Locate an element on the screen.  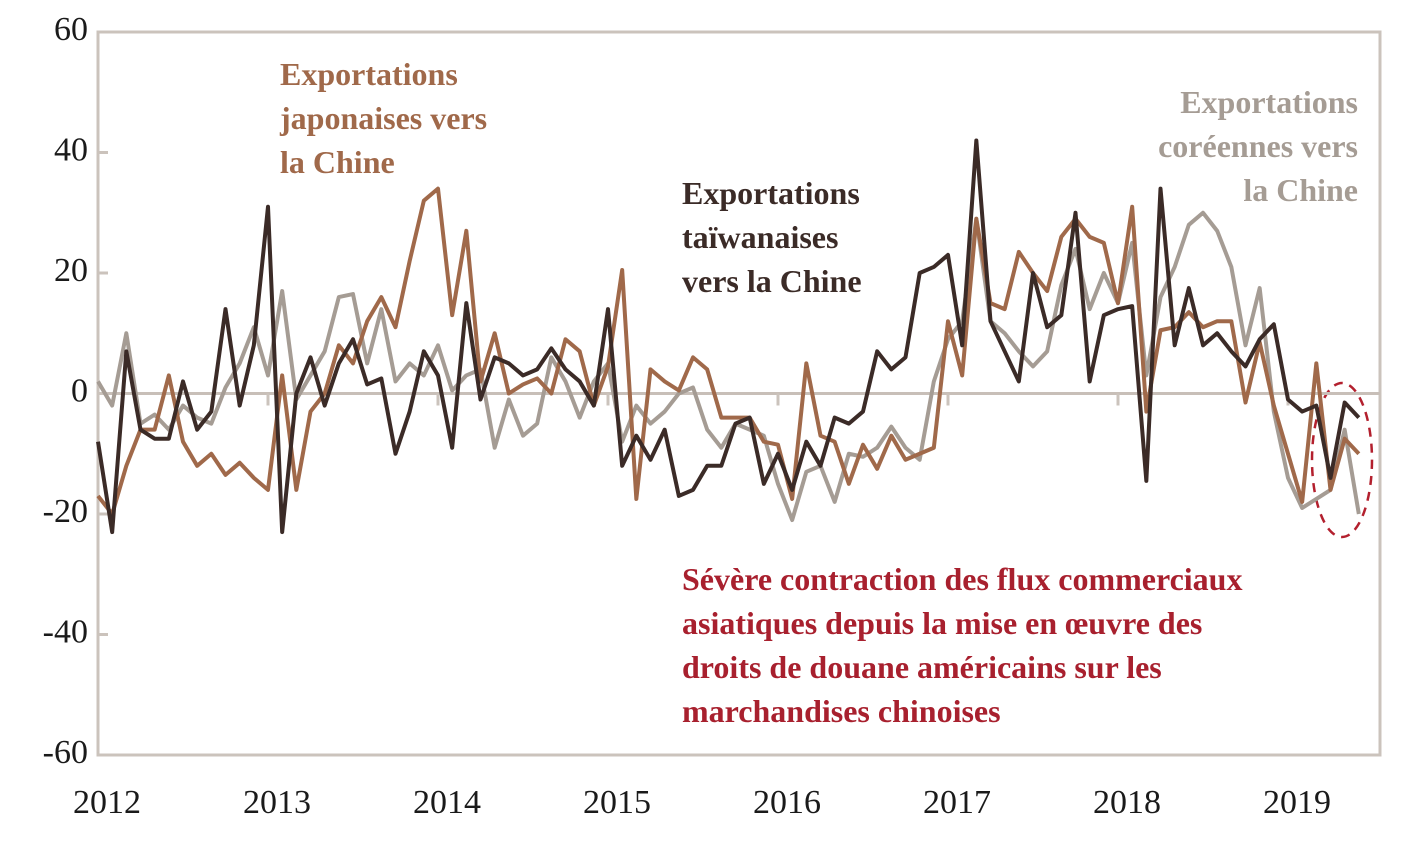
y-tick-label: 0 is located at coordinates (79, 390).